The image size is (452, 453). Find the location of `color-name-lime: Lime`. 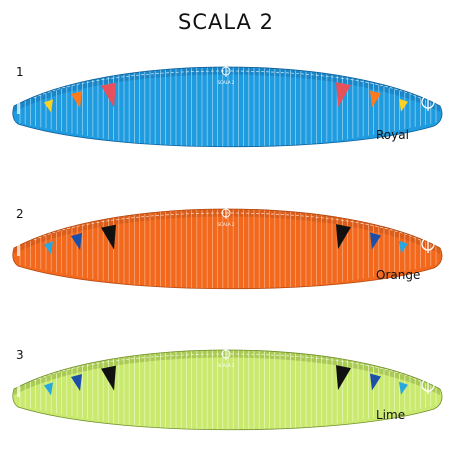

color-name-lime: Lime is located at coordinates (391, 415).